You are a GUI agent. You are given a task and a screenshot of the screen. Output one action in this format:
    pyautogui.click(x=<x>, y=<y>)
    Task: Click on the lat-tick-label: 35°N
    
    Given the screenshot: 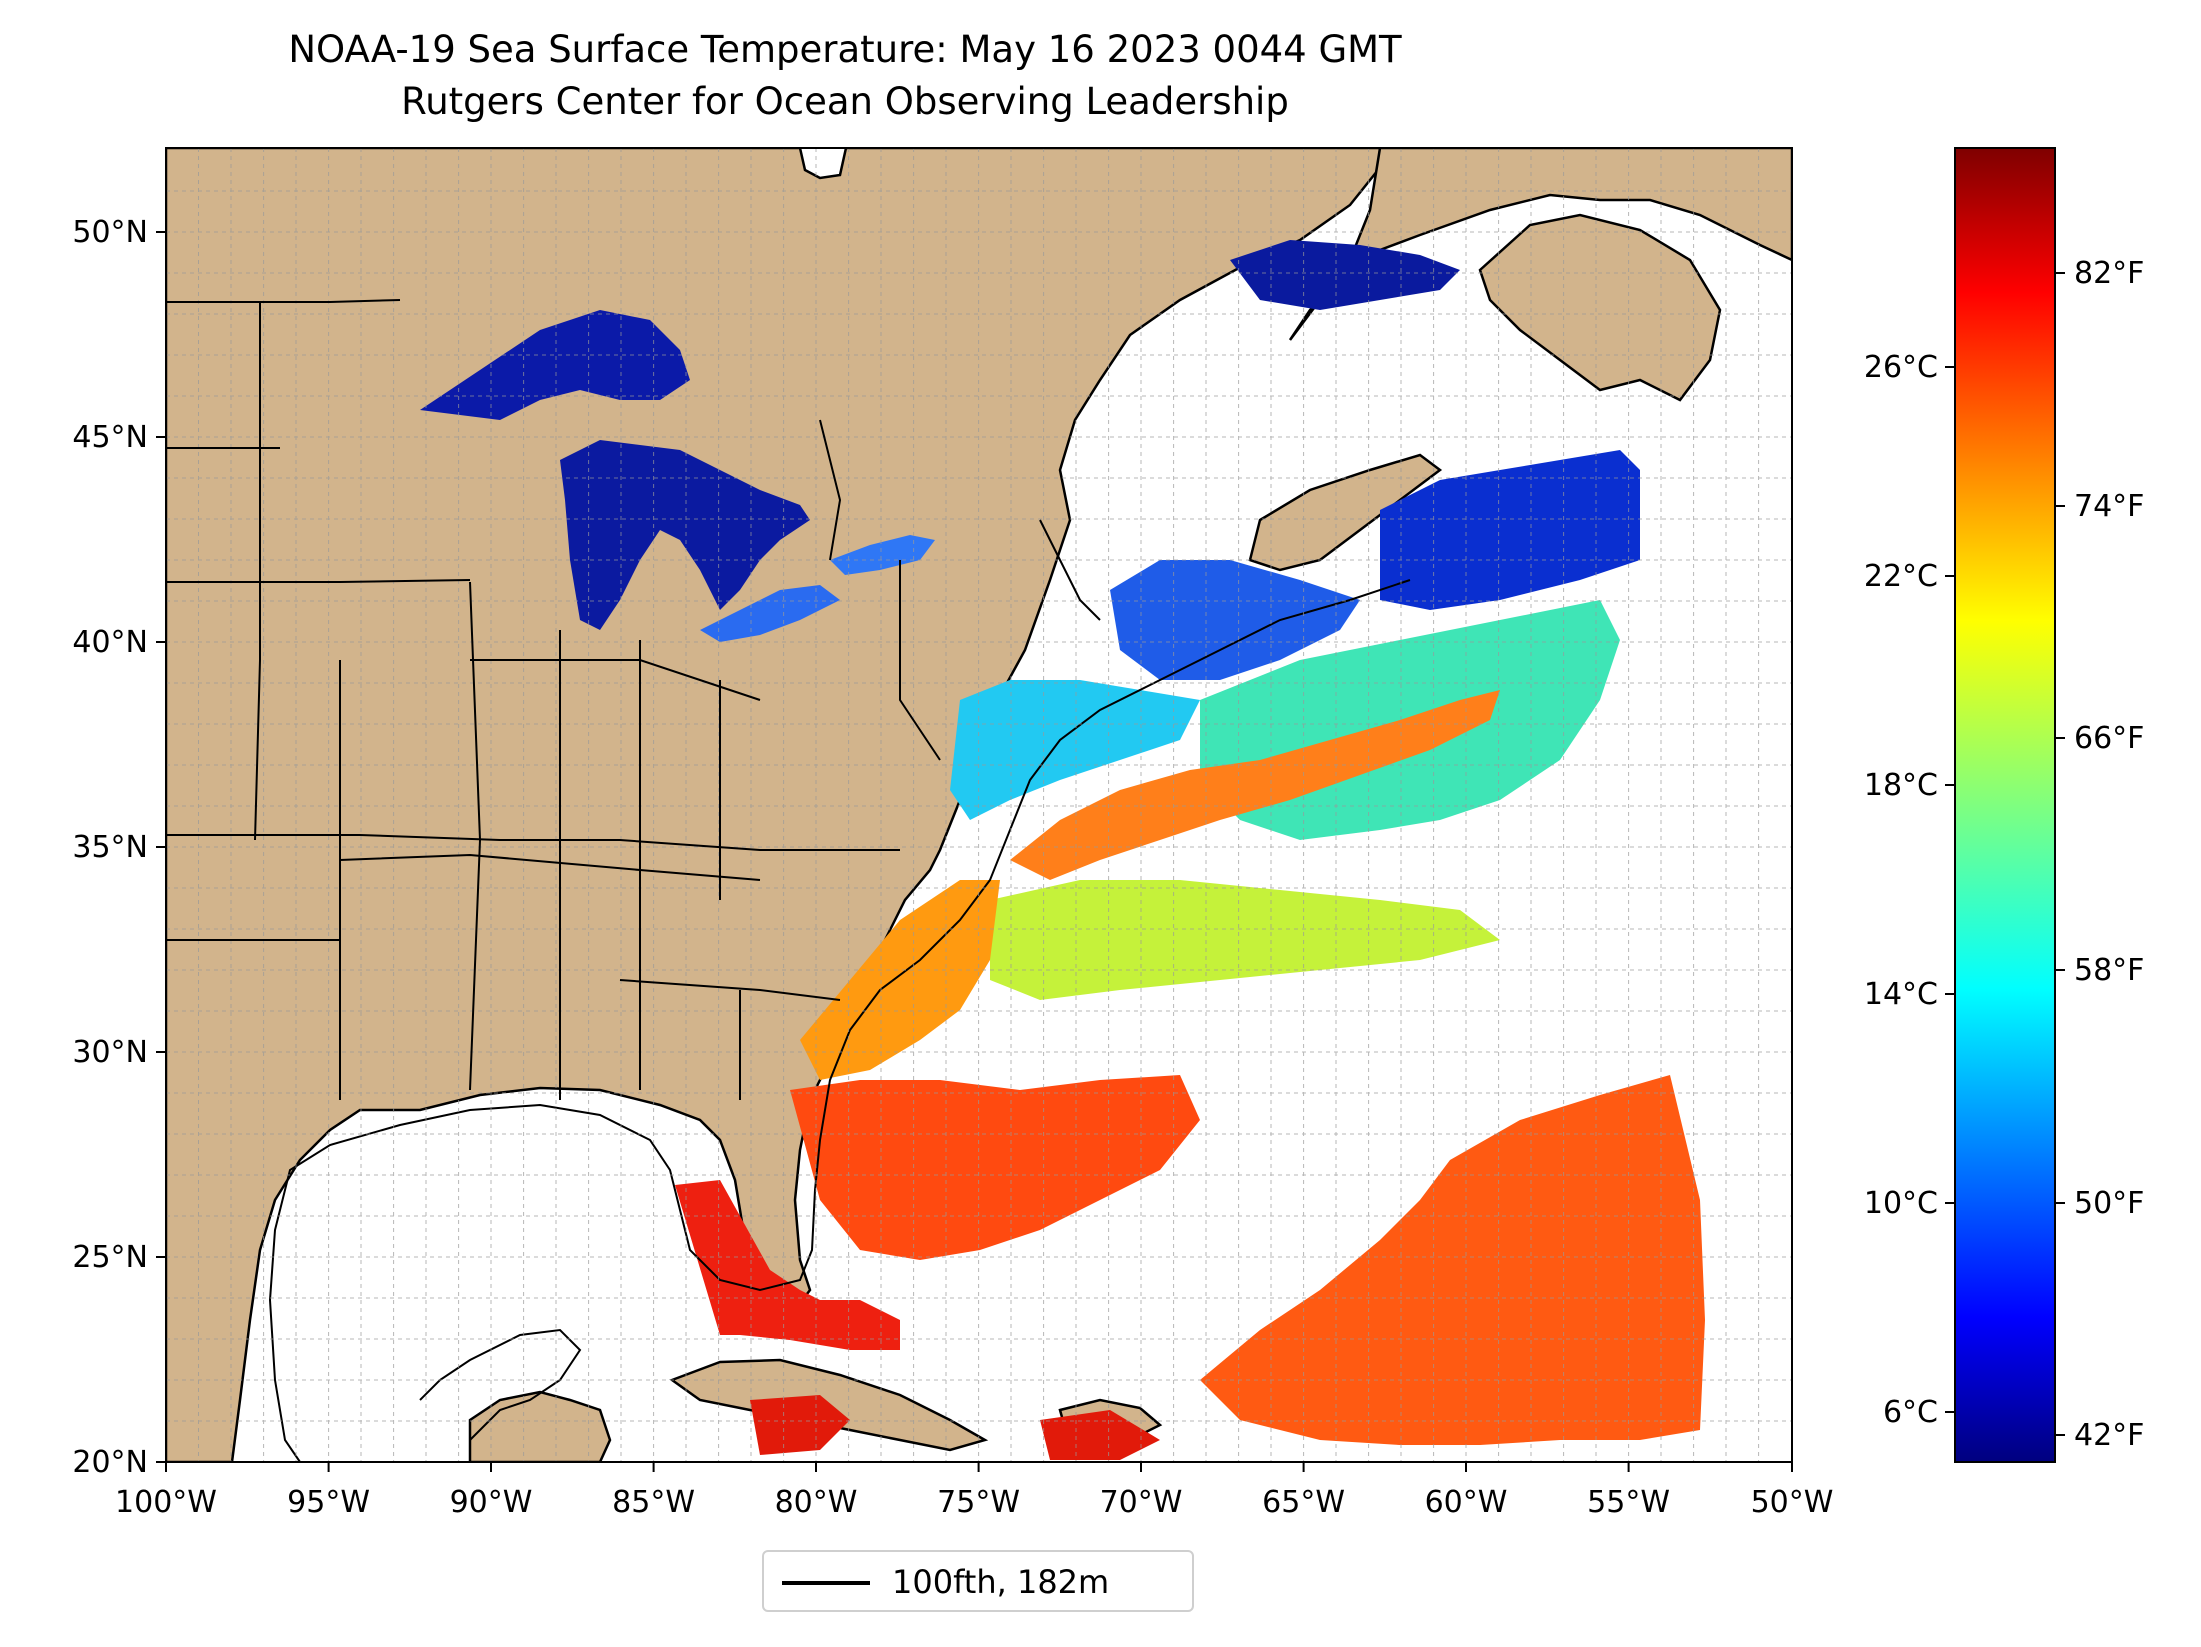 What is the action you would take?
    pyautogui.click(x=110, y=847)
    